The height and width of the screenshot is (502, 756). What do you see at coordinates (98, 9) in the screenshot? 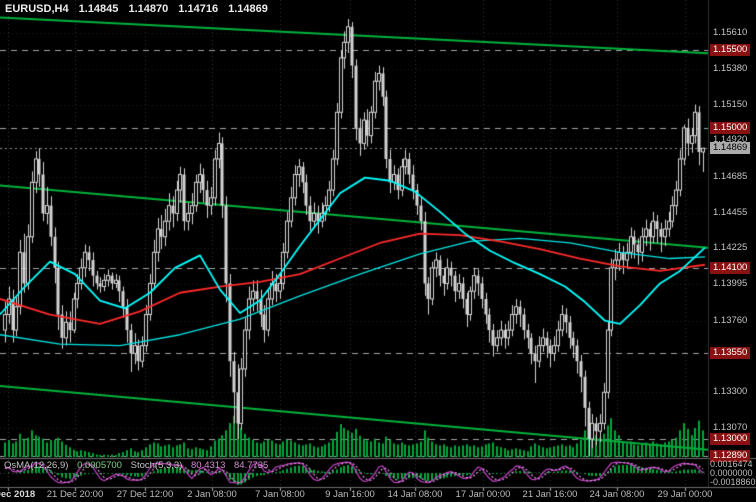
I see `quote-open: 1.14845` at bounding box center [98, 9].